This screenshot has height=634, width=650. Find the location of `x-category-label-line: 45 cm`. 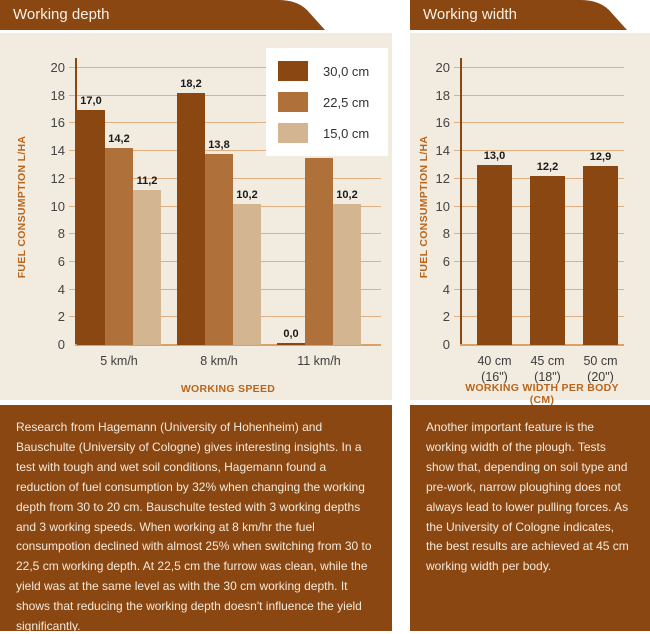

x-category-label-line: 45 cm is located at coordinates (547, 361).